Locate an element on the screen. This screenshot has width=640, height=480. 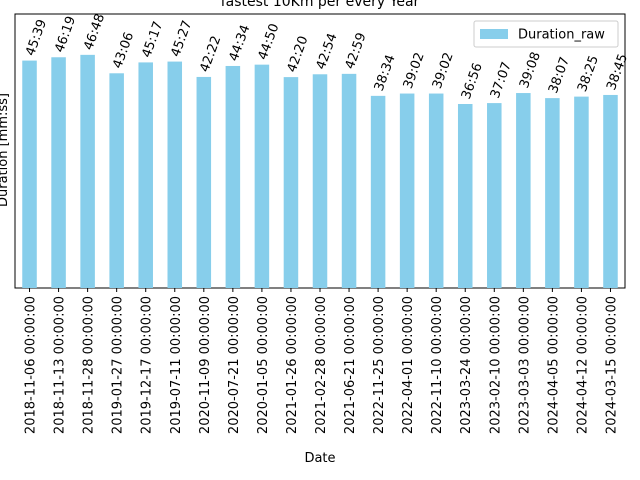
legend-frame is located at coordinates (546, 34).